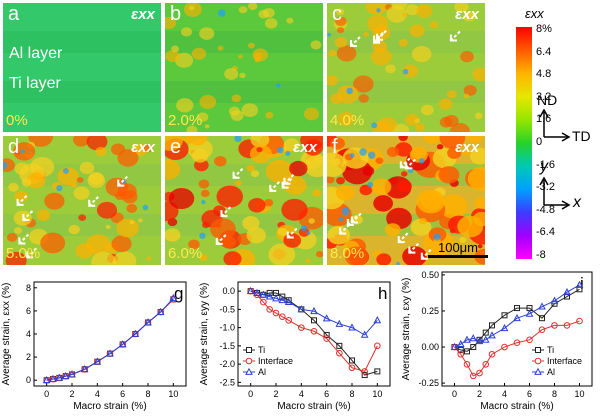 This screenshot has height=420, width=600. I want to click on panel-letter: d, so click(14, 147).